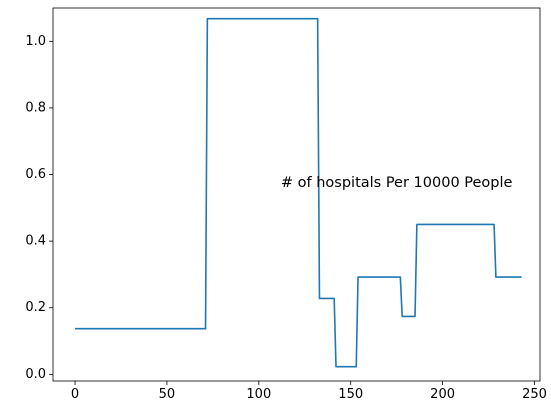 This screenshot has width=551, height=413. I want to click on x-tick-label: 0, so click(75, 394).